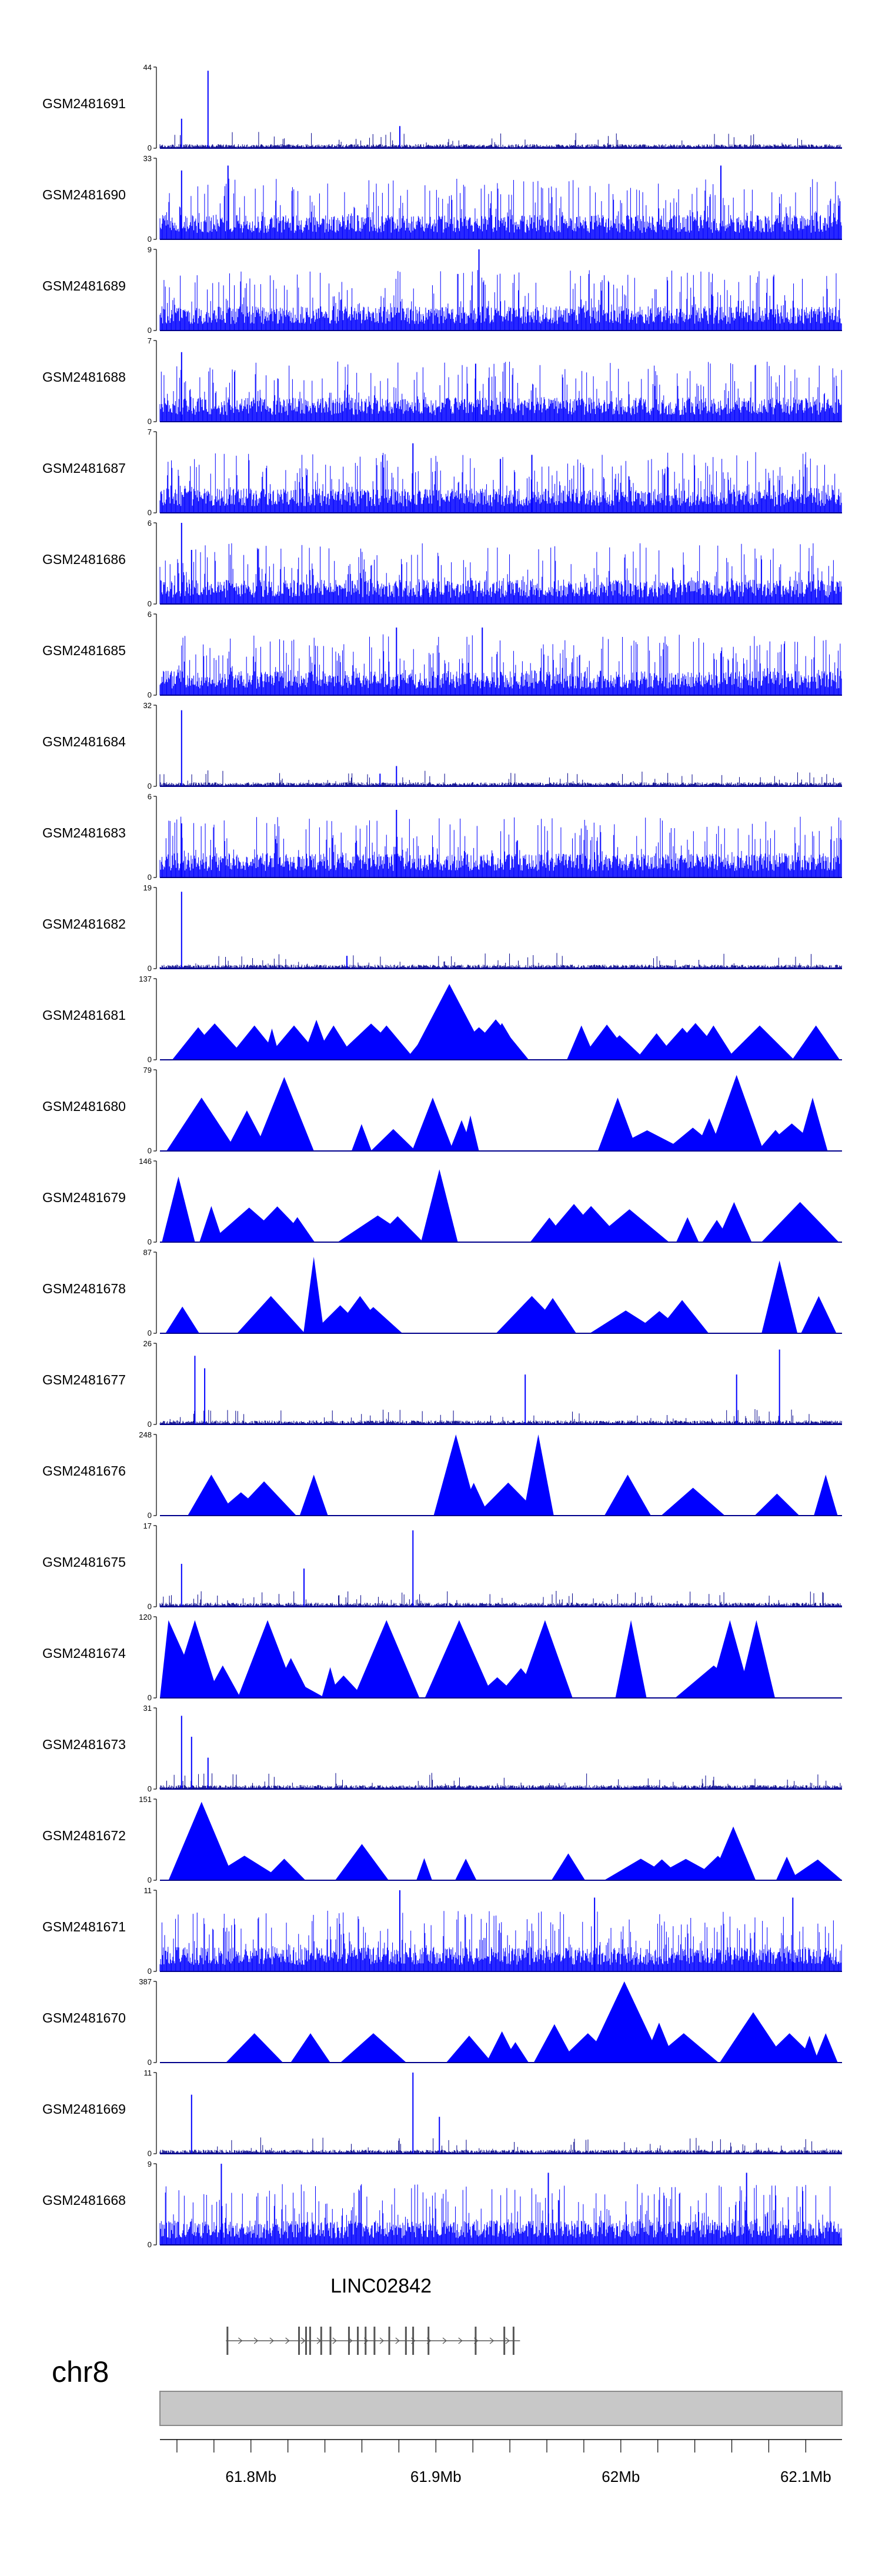 The width and height of the screenshot is (882, 2576). Describe the element at coordinates (84, 650) in the screenshot. I see `track-label: GSM2481685` at that location.